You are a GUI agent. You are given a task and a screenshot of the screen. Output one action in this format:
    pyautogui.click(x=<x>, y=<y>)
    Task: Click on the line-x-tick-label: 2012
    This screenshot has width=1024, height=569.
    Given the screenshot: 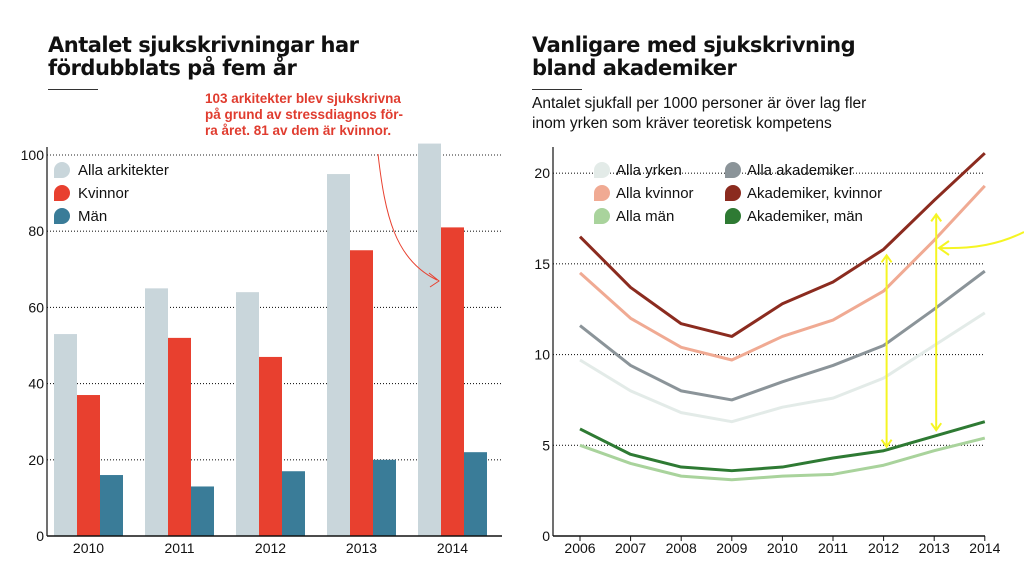 What is the action you would take?
    pyautogui.click(x=883, y=548)
    